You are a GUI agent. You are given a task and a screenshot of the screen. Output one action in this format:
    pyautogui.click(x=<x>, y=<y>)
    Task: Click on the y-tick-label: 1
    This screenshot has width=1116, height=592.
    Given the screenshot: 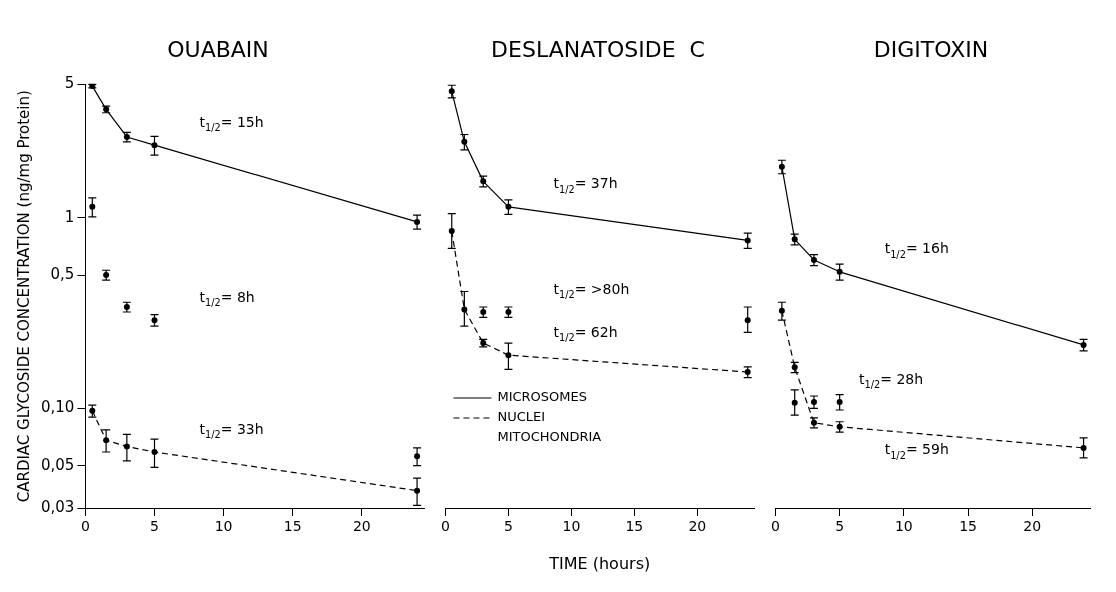 What is the action you would take?
    pyautogui.click(x=69, y=216)
    